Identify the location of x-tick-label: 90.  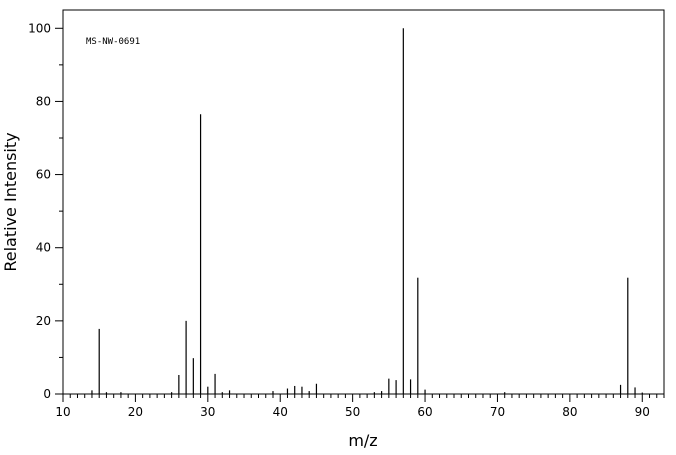
(642, 412).